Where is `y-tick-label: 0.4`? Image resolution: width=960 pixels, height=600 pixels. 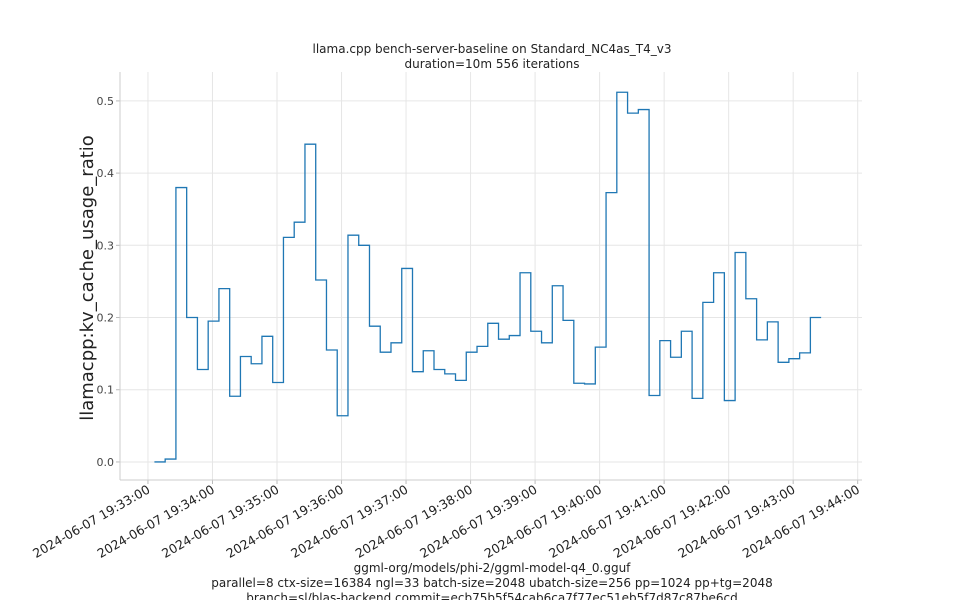 y-tick-label: 0.4 is located at coordinates (106, 173).